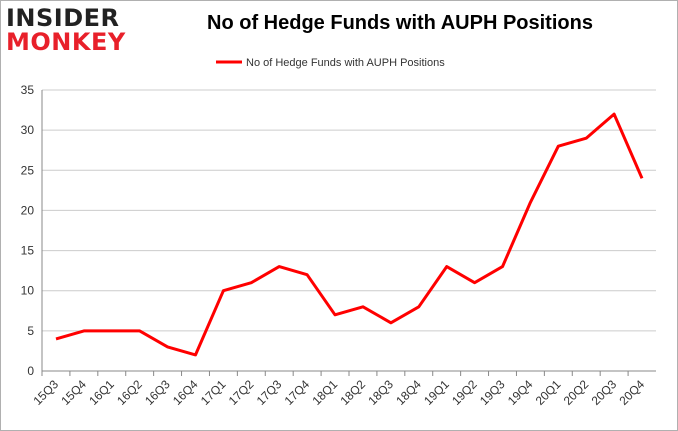 This screenshot has height=431, width=678. Describe the element at coordinates (28, 230) in the screenshot. I see `y-axis-ticks: 0 5 10 15 20 25 30 35` at that location.